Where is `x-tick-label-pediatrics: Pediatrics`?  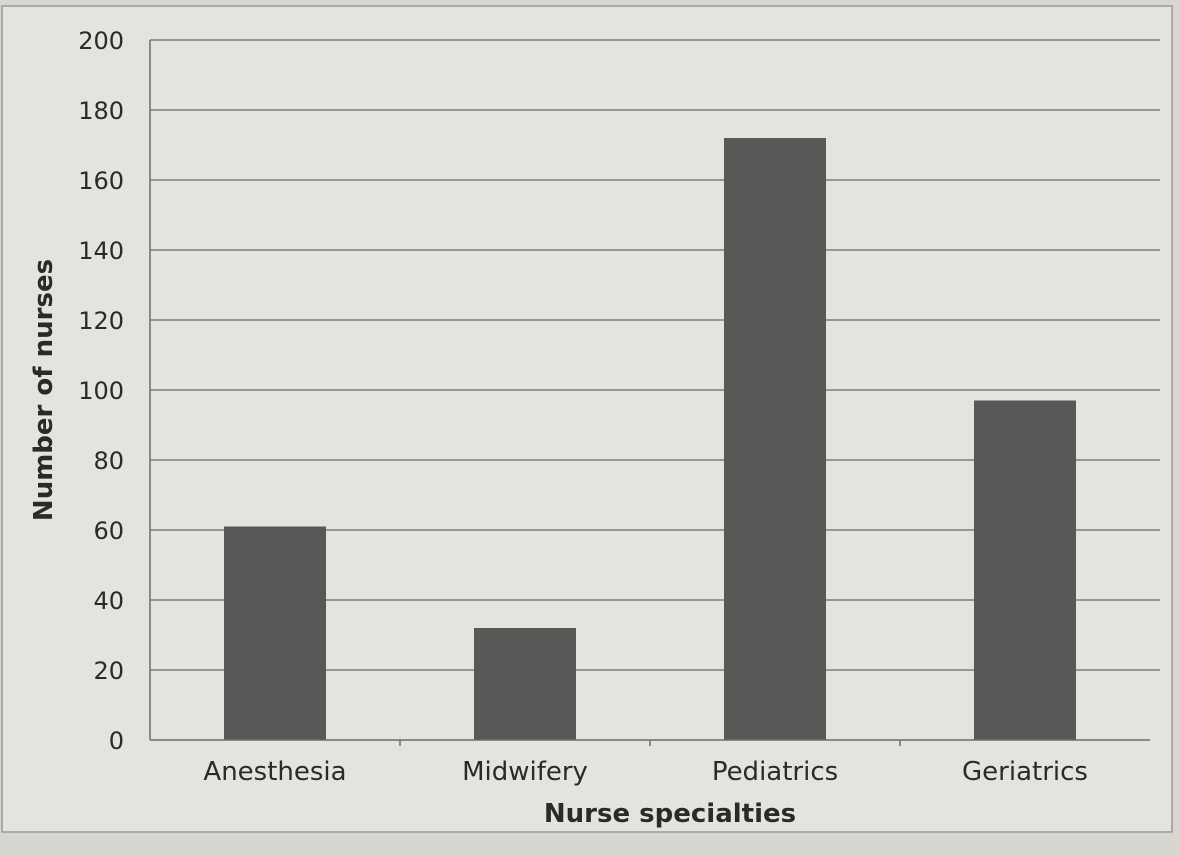 x-tick-label-pediatrics: Pediatrics is located at coordinates (775, 772).